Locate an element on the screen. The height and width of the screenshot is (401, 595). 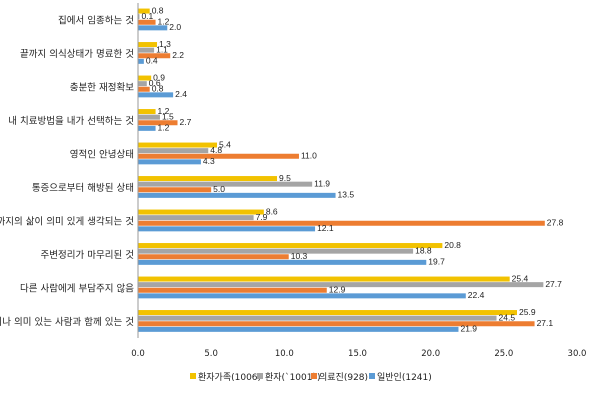
category-label: 영적인 안녕상태 is located at coordinates (102, 154).